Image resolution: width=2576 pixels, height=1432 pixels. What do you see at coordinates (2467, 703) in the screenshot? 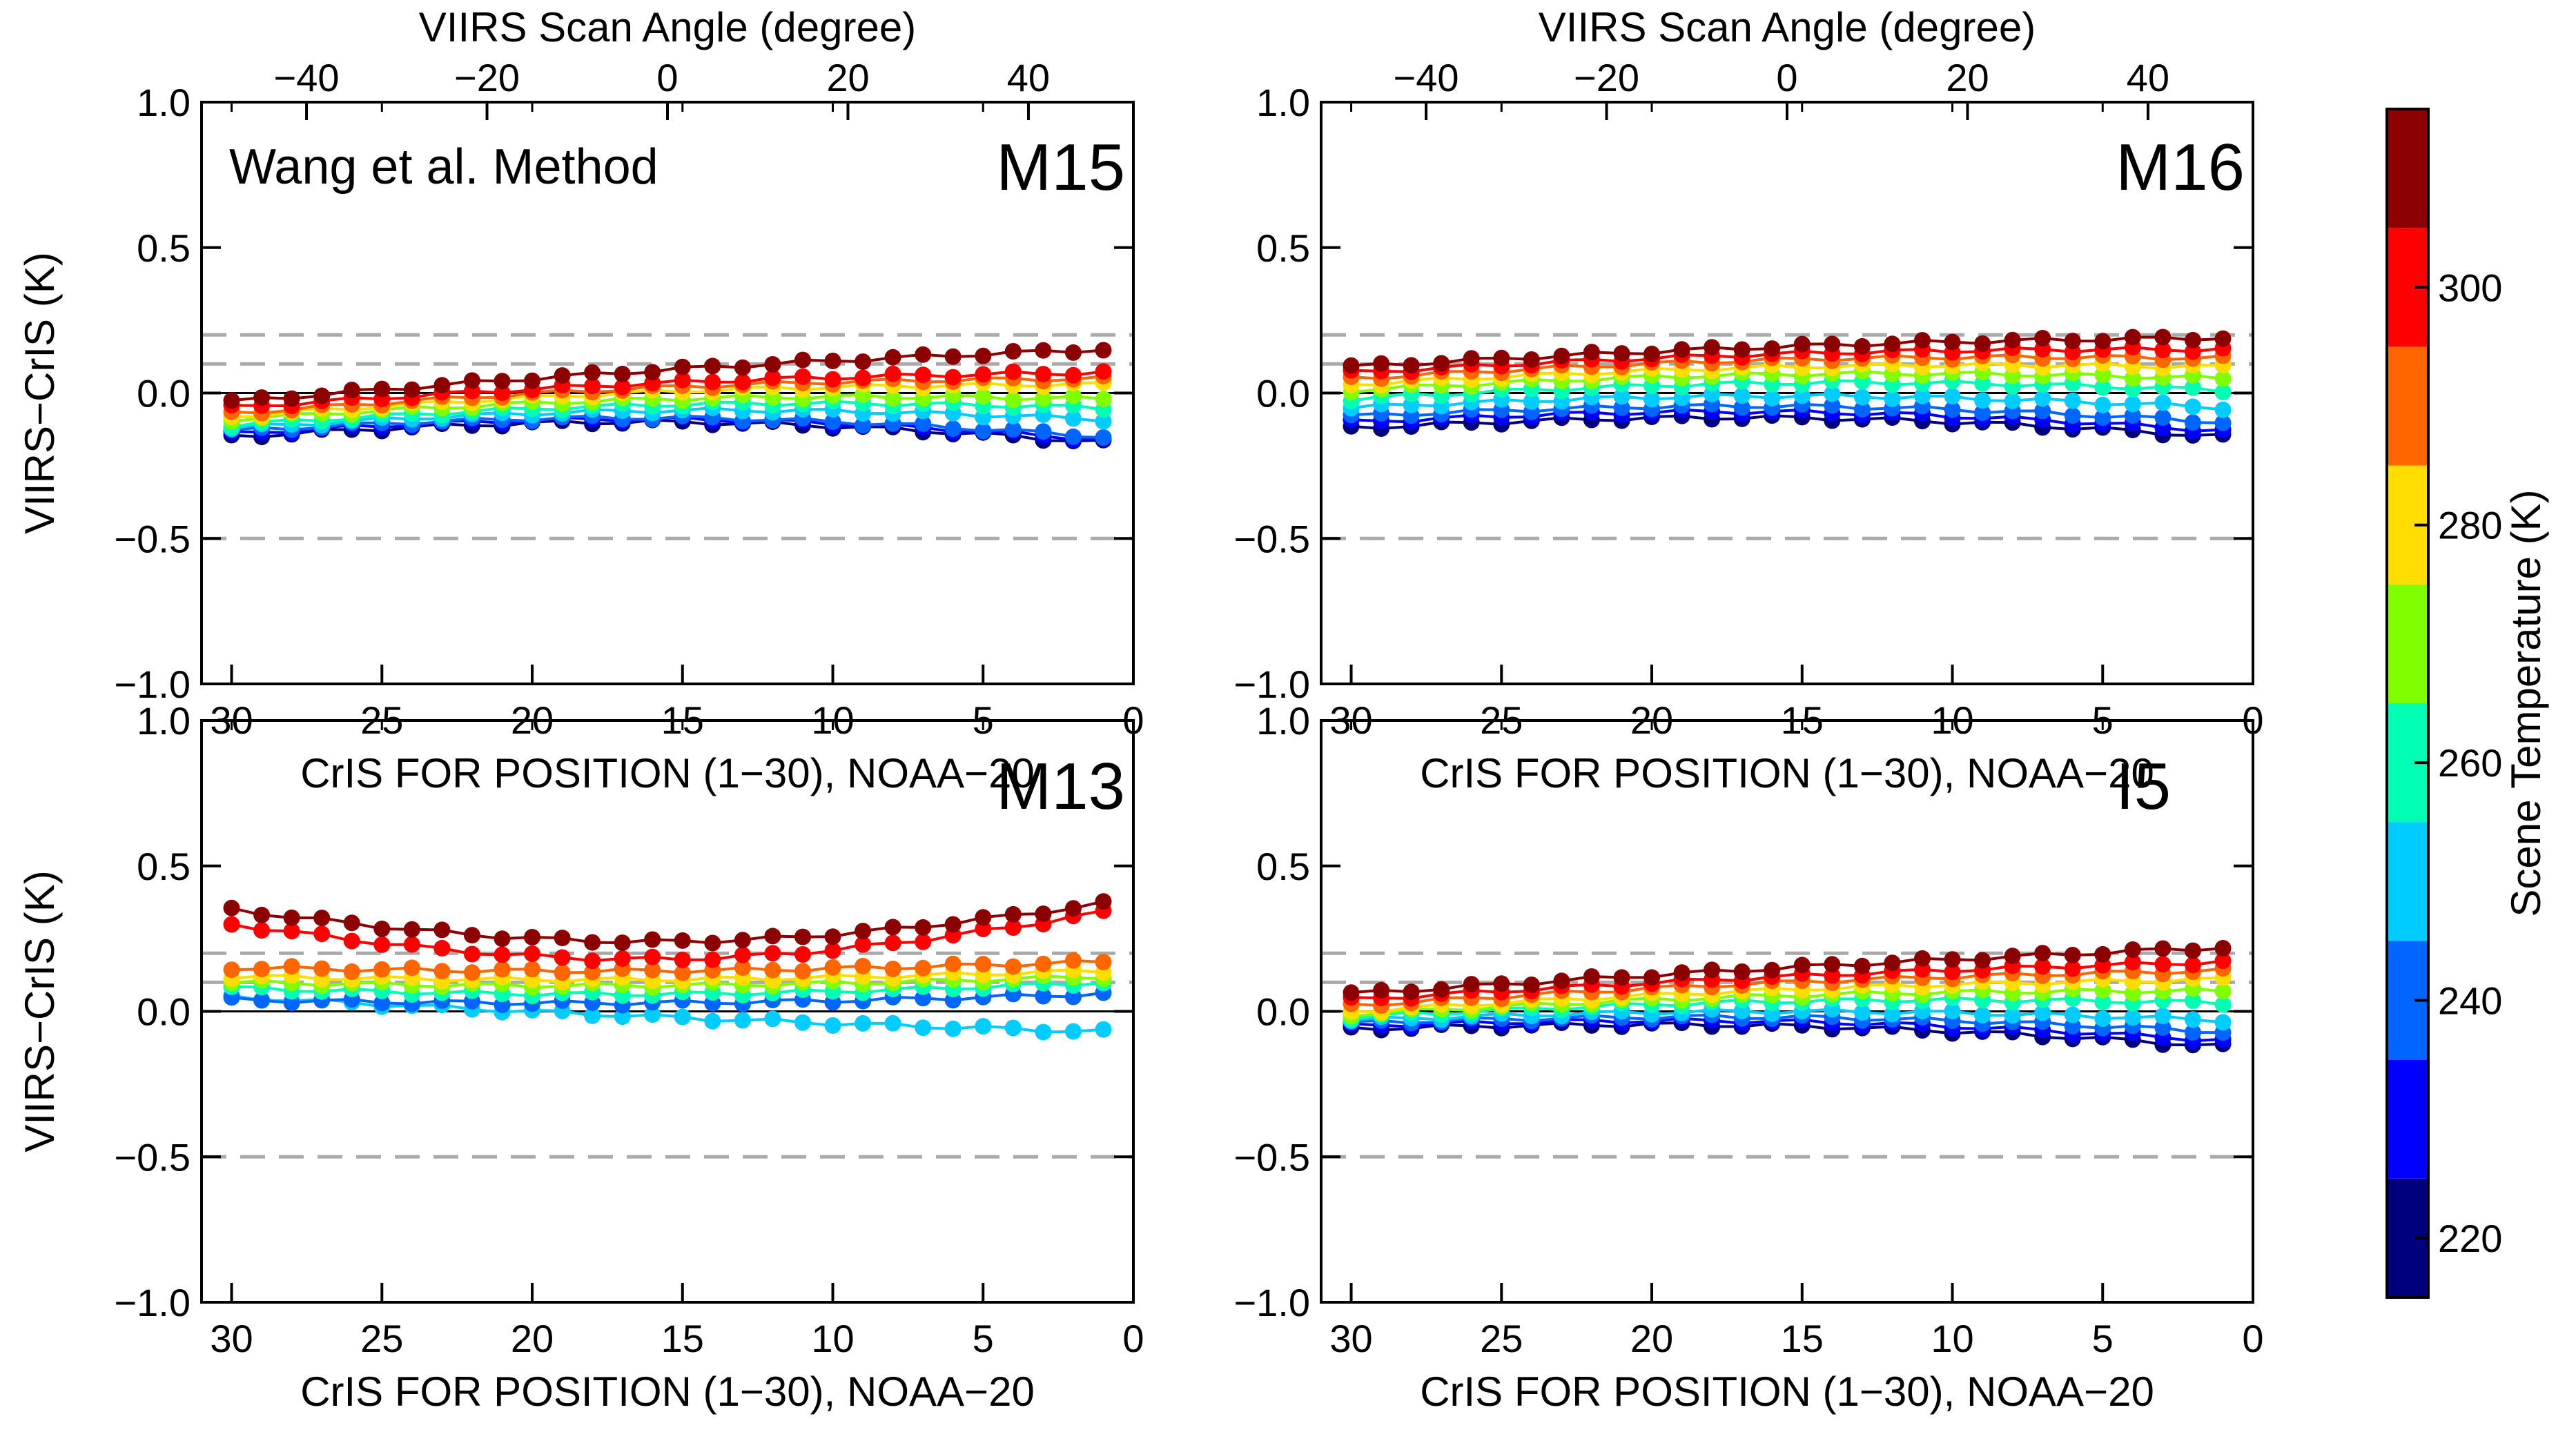
I see `colorbar: 220 240 260 280 300 Scene Temperature (K)` at bounding box center [2467, 703].